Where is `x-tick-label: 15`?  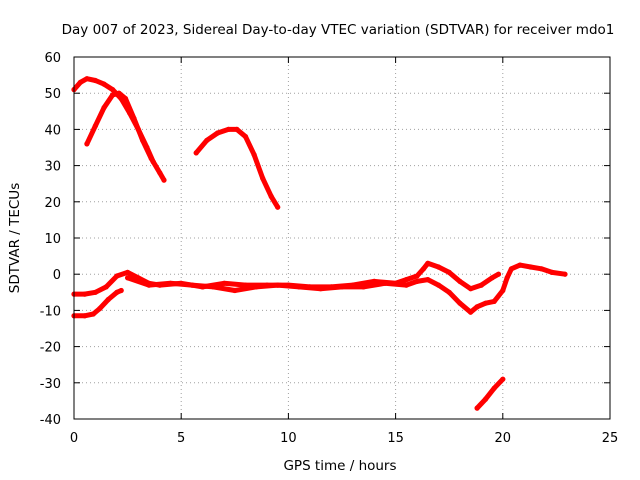 x-tick-label: 15 is located at coordinates (395, 438).